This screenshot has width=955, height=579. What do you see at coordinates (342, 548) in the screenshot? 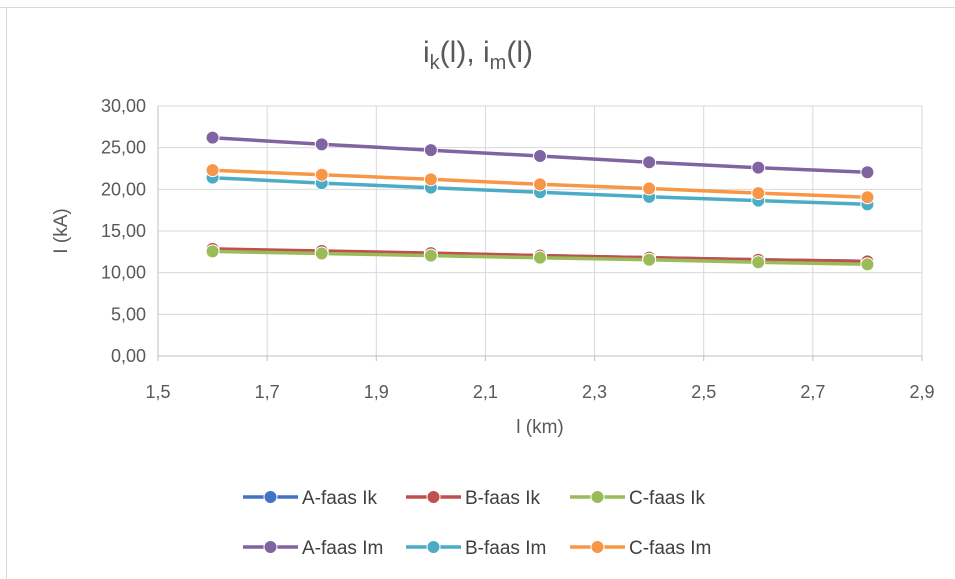
I see `legend-label: A-faas Im` at bounding box center [342, 548].